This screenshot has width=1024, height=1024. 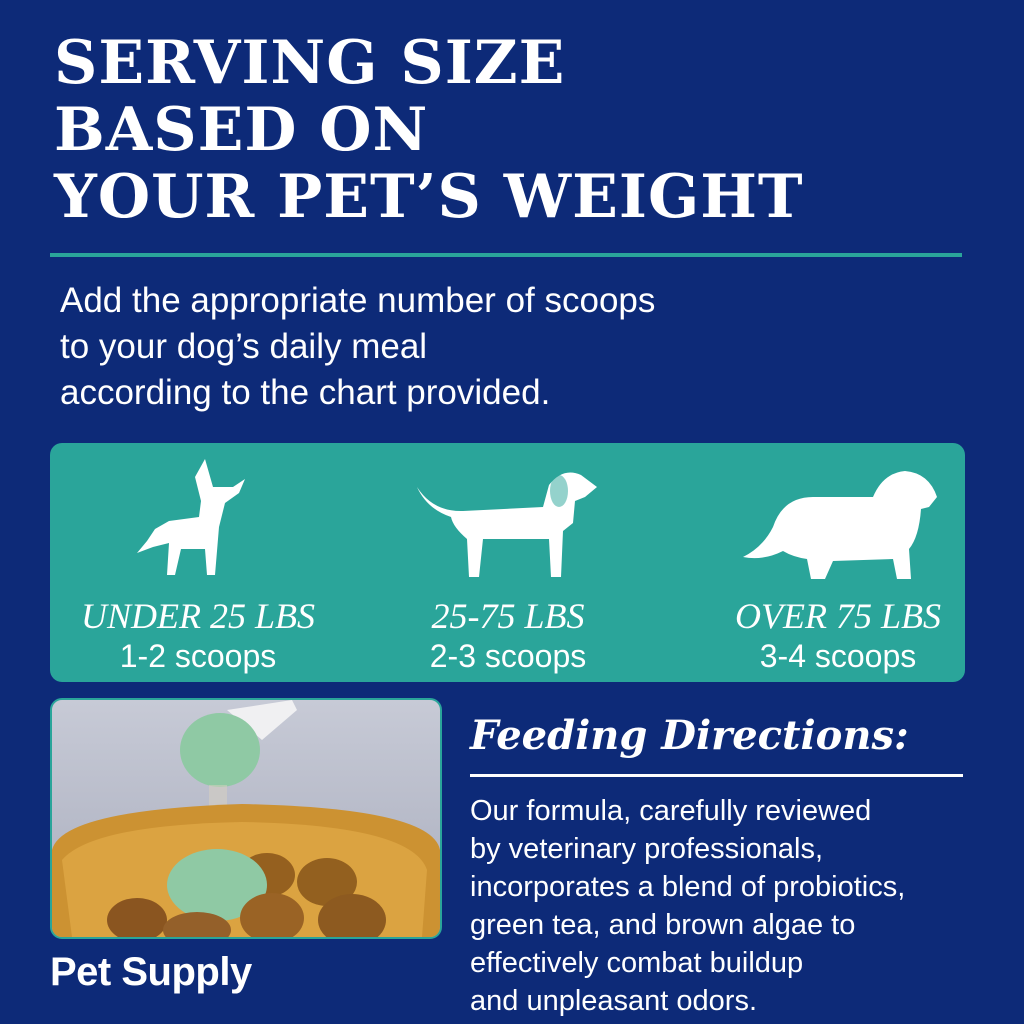 I want to click on feeding-line: effectively combat buildup, so click(x=637, y=963).